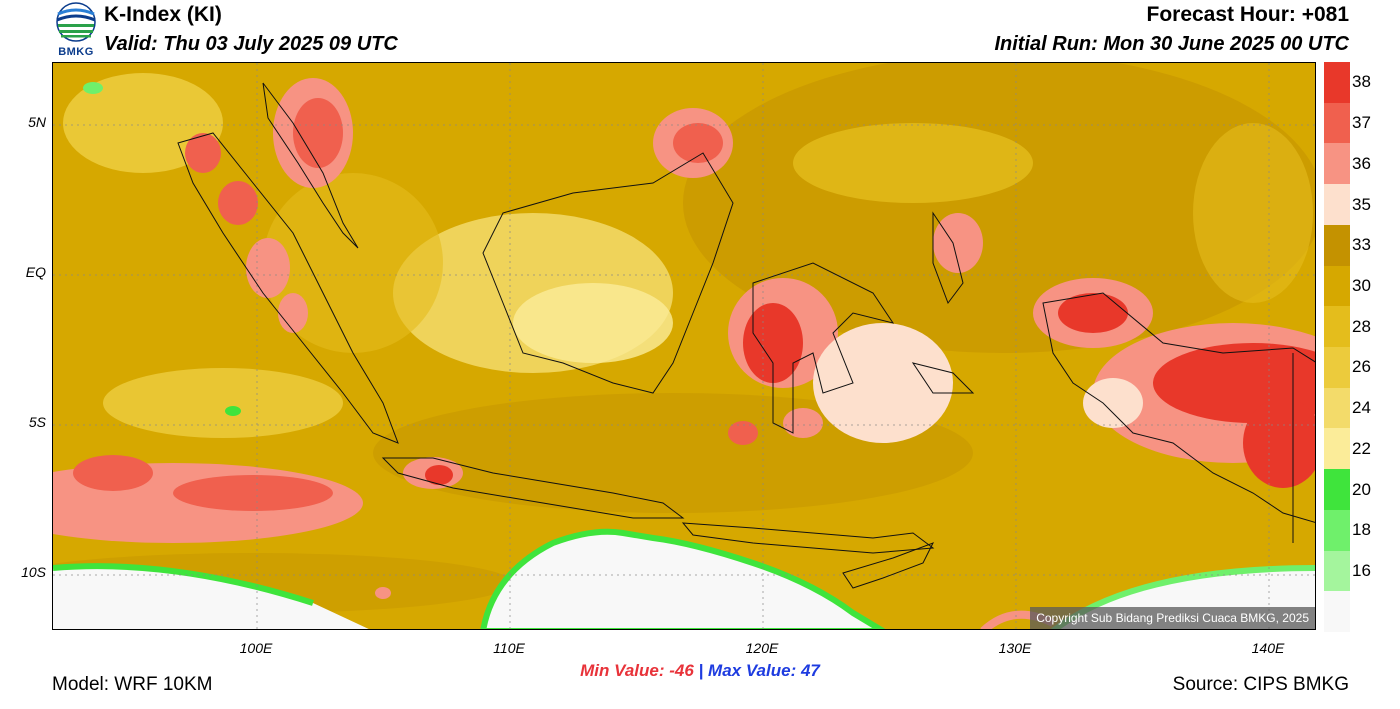 The image size is (1400, 709). Describe the element at coordinates (1361, 245) in the screenshot. I see `legend-label: 33` at that location.